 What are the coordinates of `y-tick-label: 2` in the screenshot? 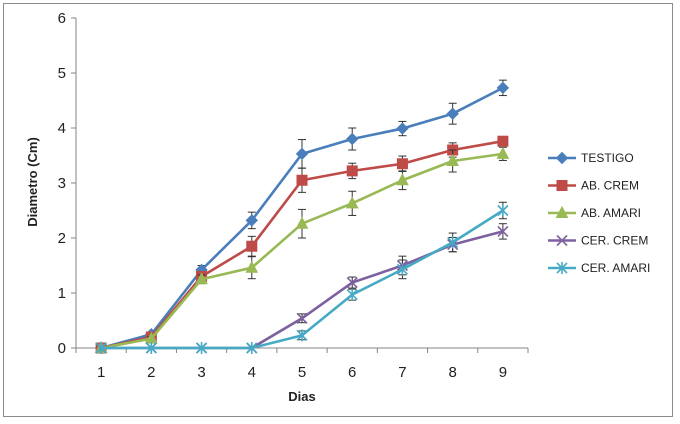 It's located at (62, 238).